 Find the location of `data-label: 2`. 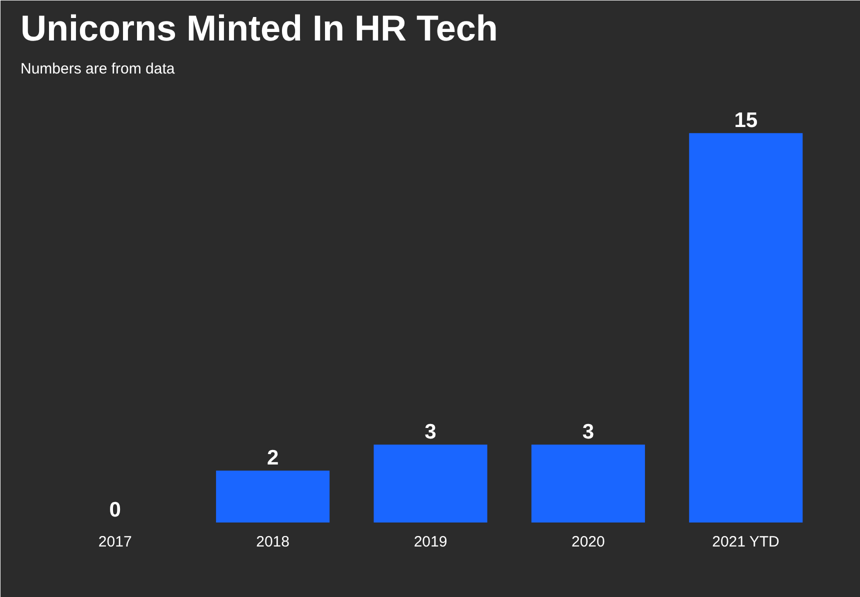

data-label: 2 is located at coordinates (272, 458).